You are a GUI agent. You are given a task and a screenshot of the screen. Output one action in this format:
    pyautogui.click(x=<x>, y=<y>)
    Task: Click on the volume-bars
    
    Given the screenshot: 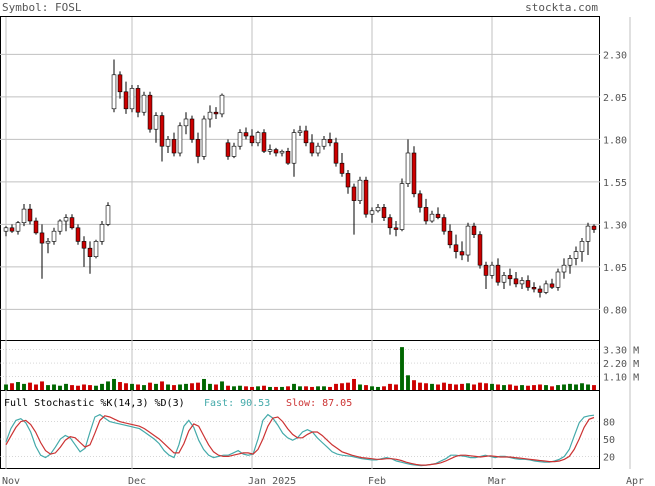 What is the action you would take?
    pyautogui.click(x=300, y=368)
    